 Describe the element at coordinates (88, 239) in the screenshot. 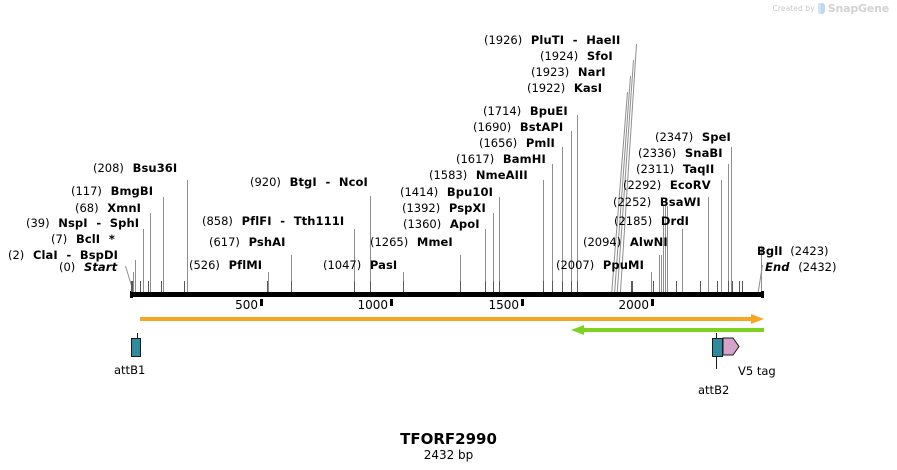

I see `enzyme-name: BclI` at that location.